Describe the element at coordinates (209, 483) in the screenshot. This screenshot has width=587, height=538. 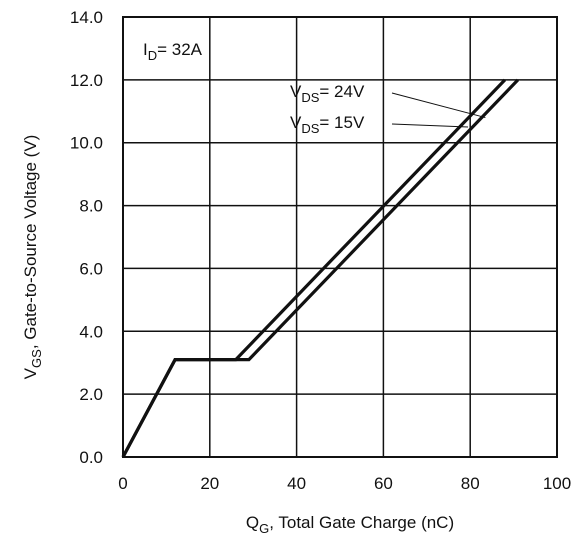
I see `x-tick-label: 20` at that location.